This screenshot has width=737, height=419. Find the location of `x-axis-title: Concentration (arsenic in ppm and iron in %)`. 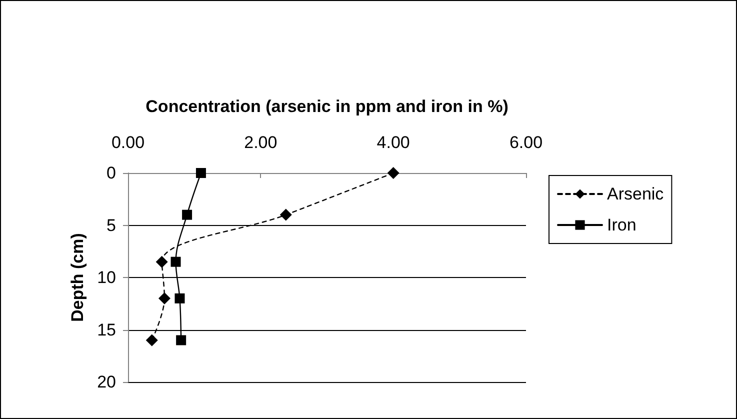

x-axis-title: Concentration (arsenic in ppm and iron in %) is located at coordinates (327, 106).